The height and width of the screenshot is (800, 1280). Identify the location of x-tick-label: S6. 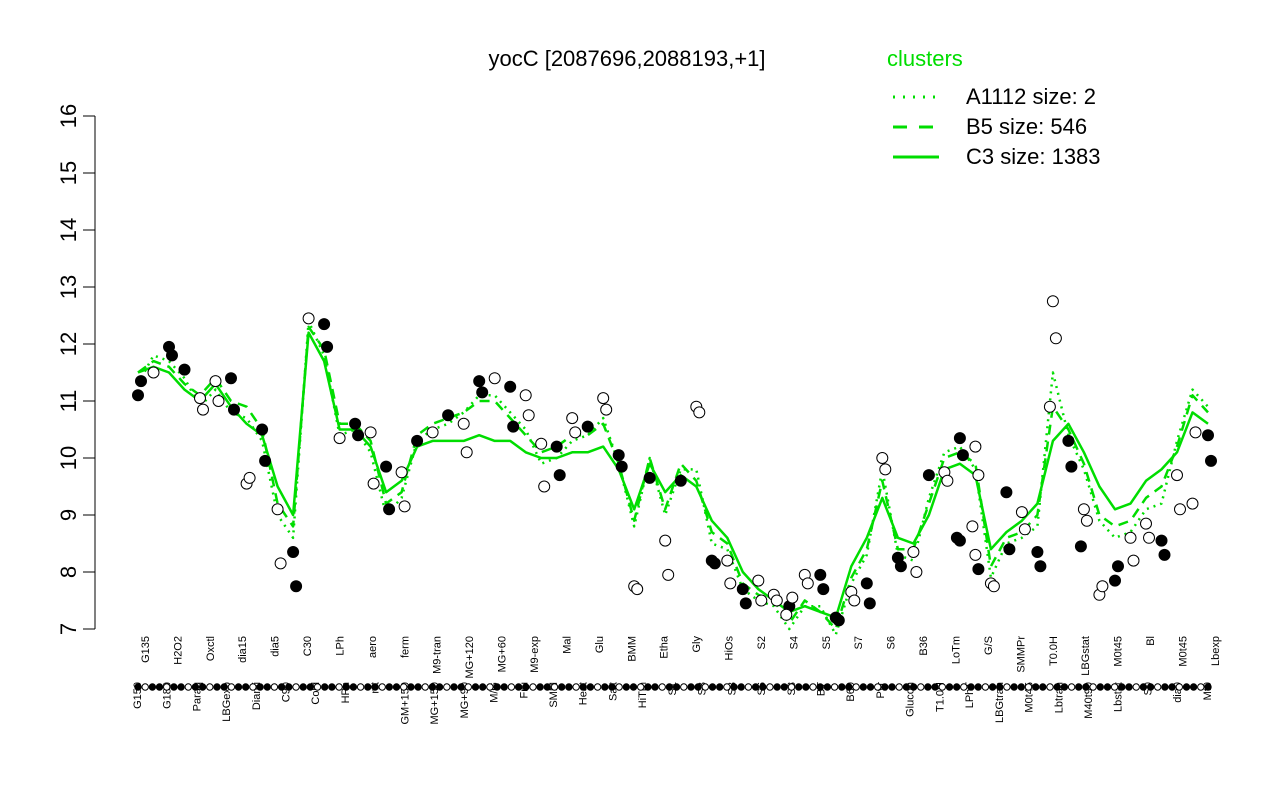
(892, 642).